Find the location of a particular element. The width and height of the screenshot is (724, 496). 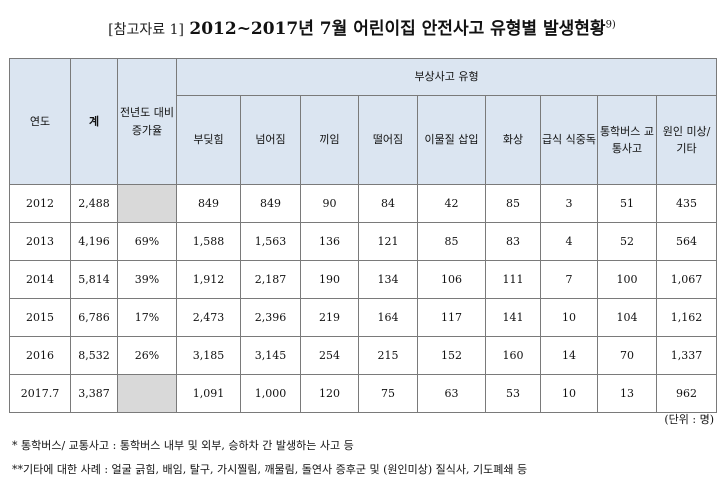

header-type: 화상 is located at coordinates (513, 140).